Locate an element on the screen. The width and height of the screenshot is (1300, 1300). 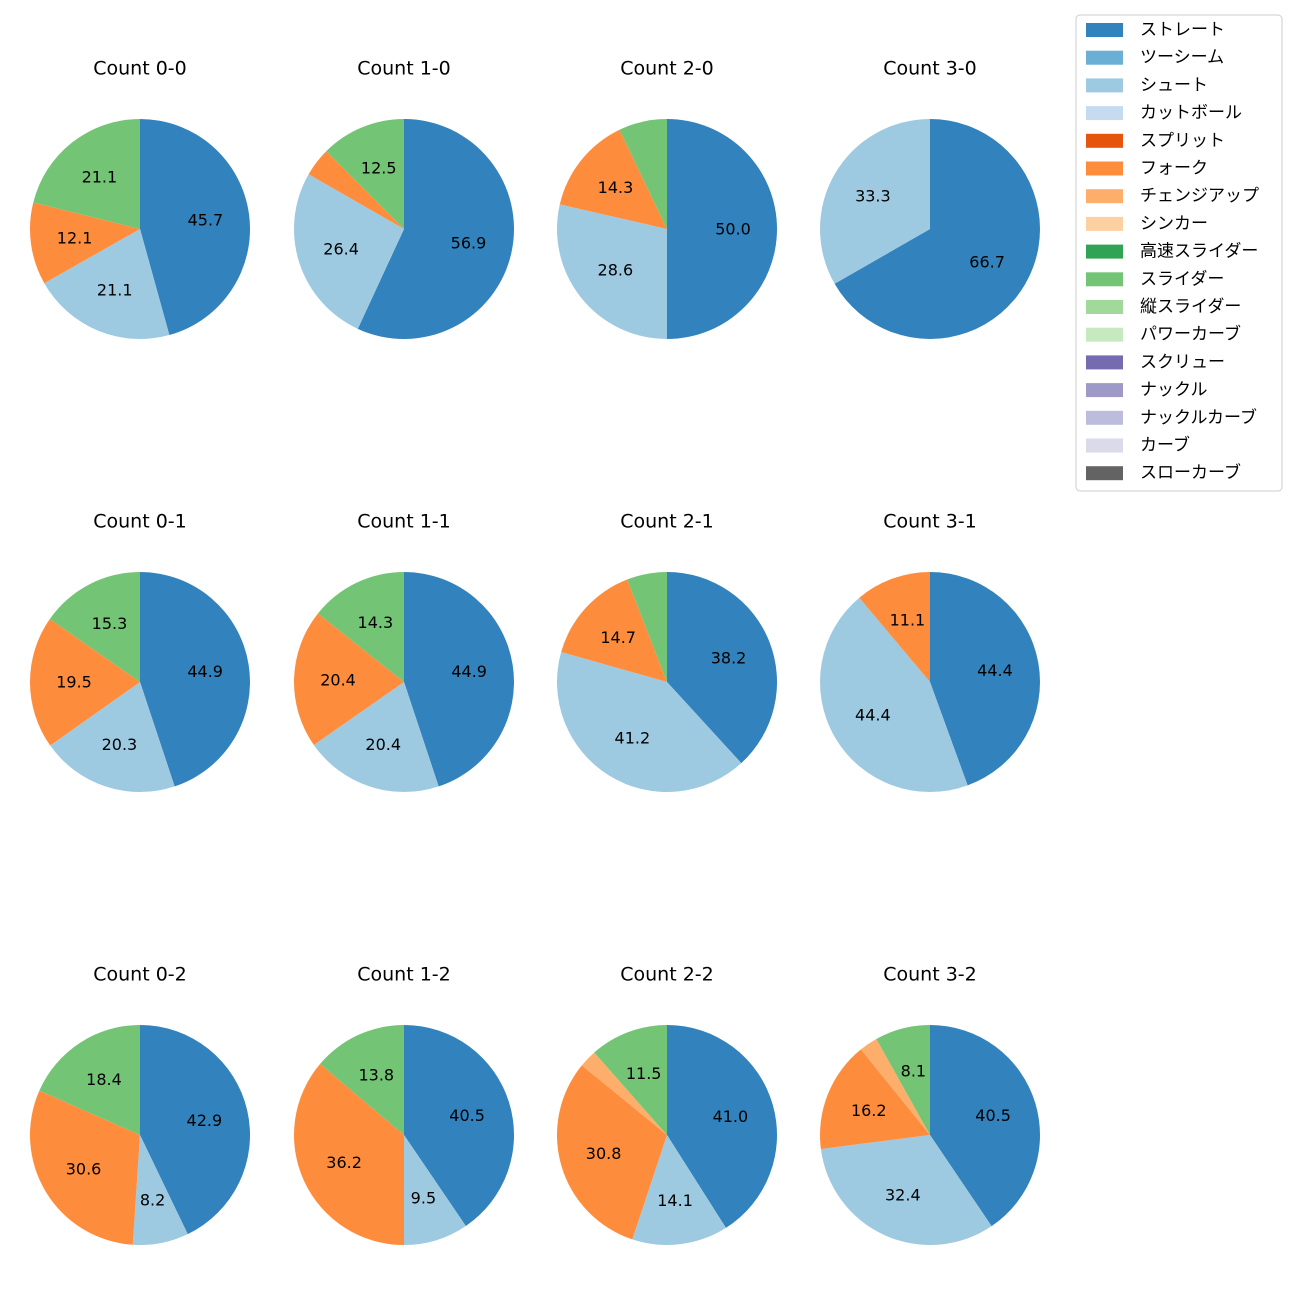
chart-title: Count 1-0 is located at coordinates (404, 69).